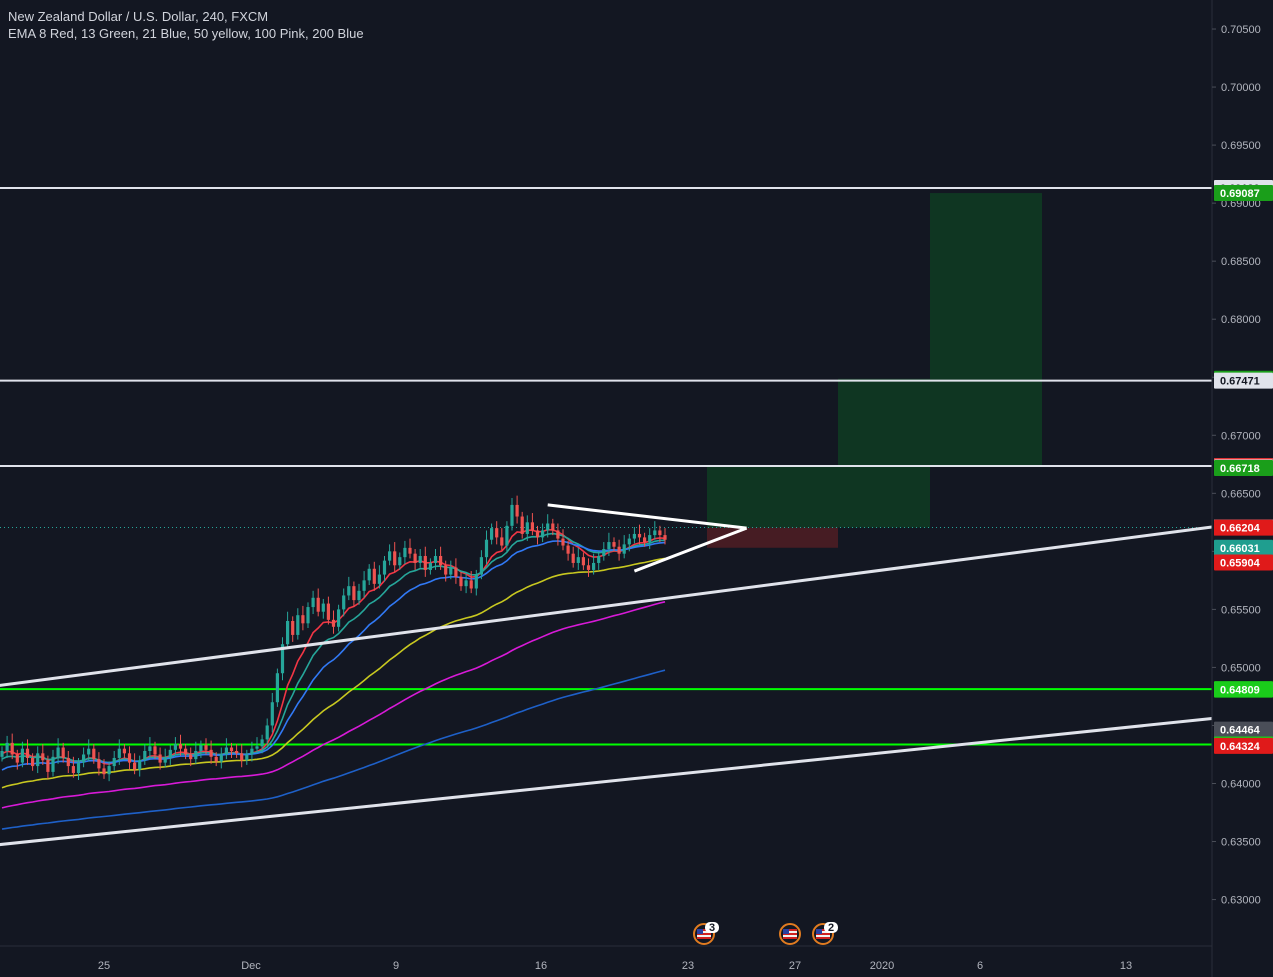  Describe the element at coordinates (688, 966) in the screenshot. I see `date-tick-label: 23` at that location.